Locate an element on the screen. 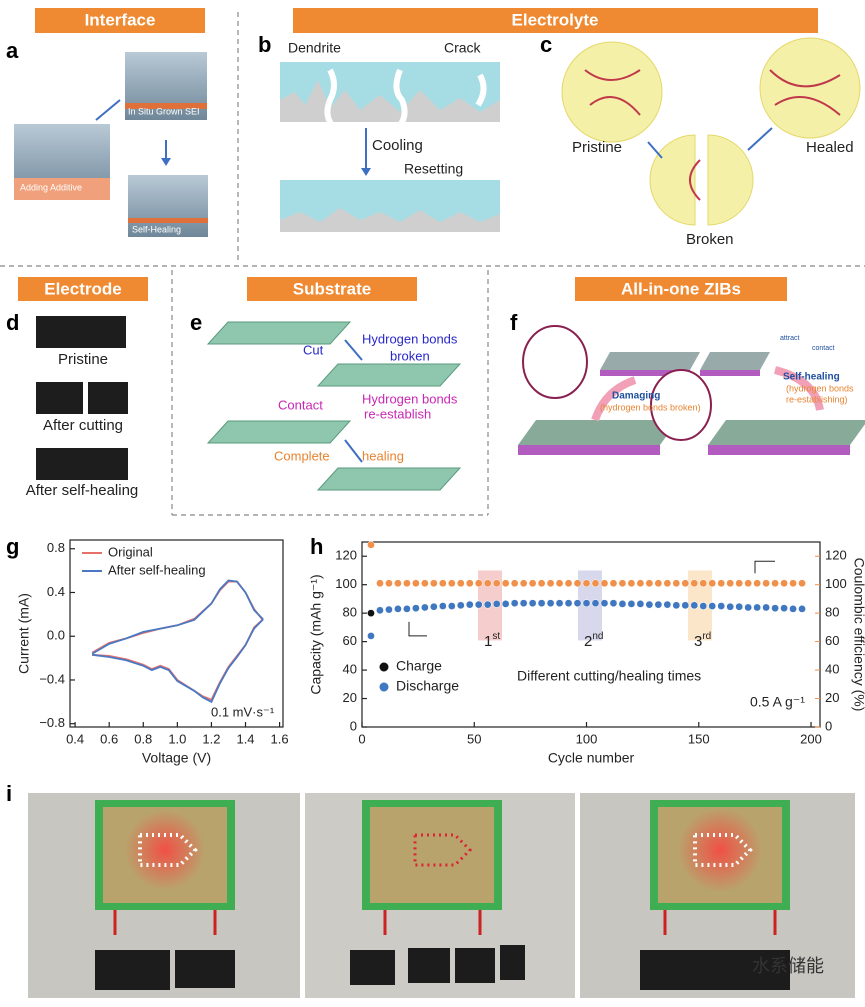 The image size is (865, 1007). watermark: 水系储能 is located at coordinates (788, 966).